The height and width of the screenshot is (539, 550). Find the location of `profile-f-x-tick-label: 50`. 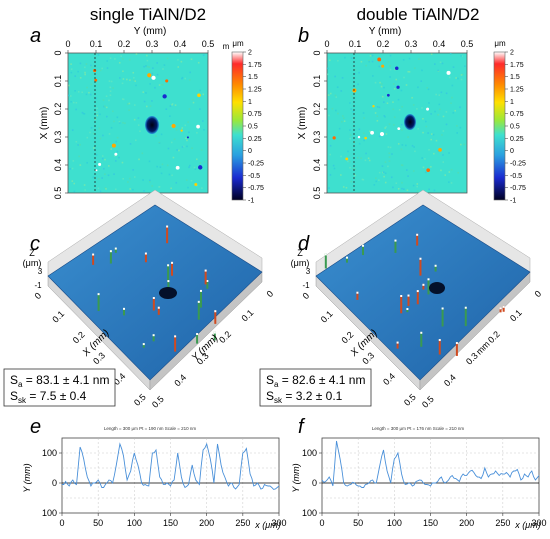

profile-f-x-tick-label: 50 is located at coordinates (358, 523).